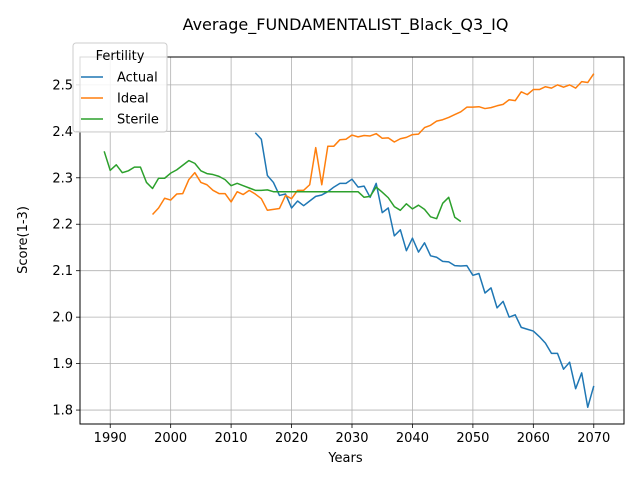 The width and height of the screenshot is (640, 480). Describe the element at coordinates (351, 438) in the screenshot. I see `x-tick-label: 2030` at that location.